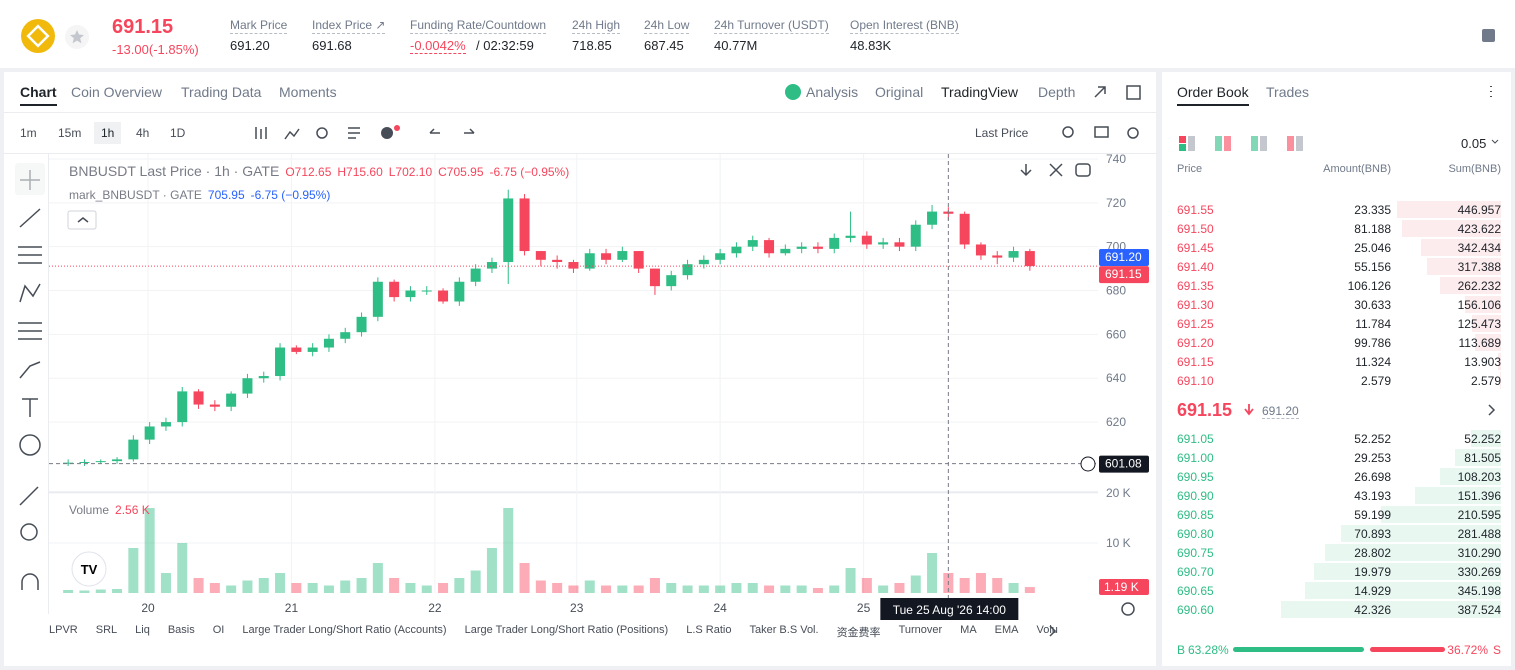 The width and height of the screenshot is (1515, 670). What do you see at coordinates (1002, 133) in the screenshot?
I see `price-source: Last Price` at bounding box center [1002, 133].